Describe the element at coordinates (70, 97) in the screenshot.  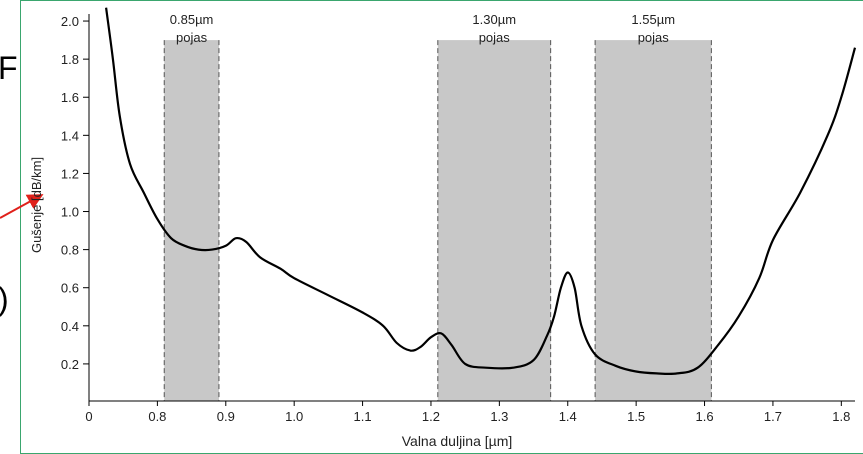
I see `y-tick-label-7: 1.6` at that location.